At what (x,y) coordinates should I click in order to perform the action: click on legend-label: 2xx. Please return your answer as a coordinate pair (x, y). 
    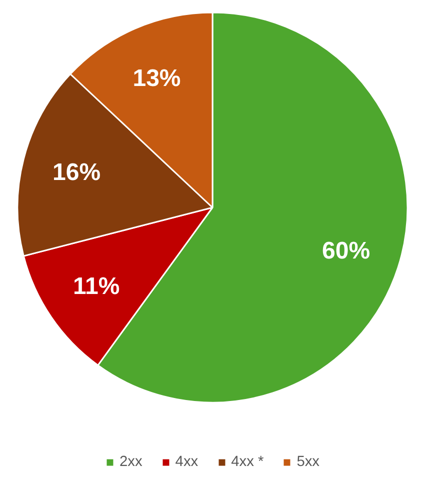
    Looking at the image, I should click on (130, 462).